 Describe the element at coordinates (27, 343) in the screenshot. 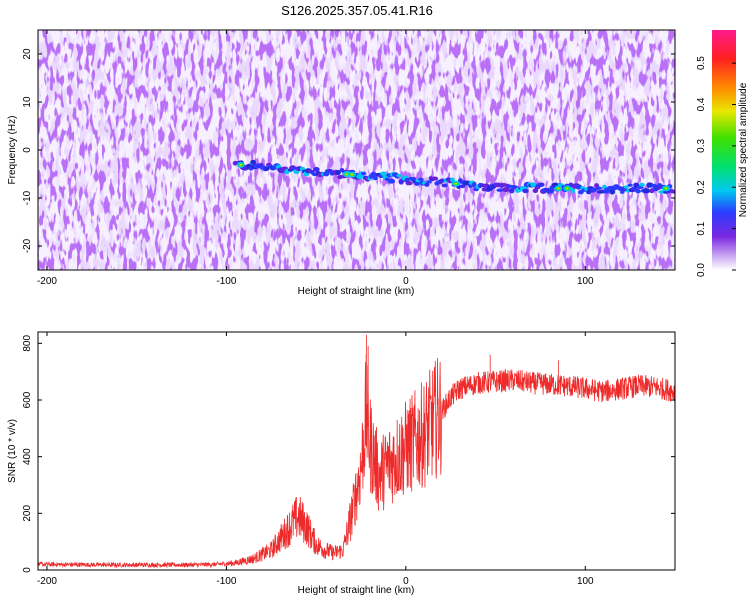

I see `y-tick-label: 800` at that location.